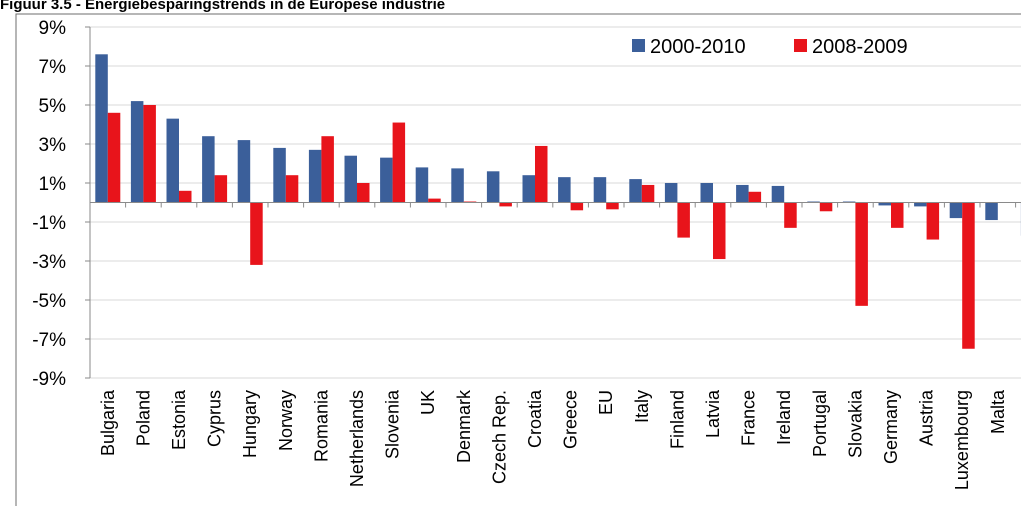 The image size is (1021, 506). What do you see at coordinates (49, 262) in the screenshot?
I see `y-tick-label: -3%` at bounding box center [49, 262].